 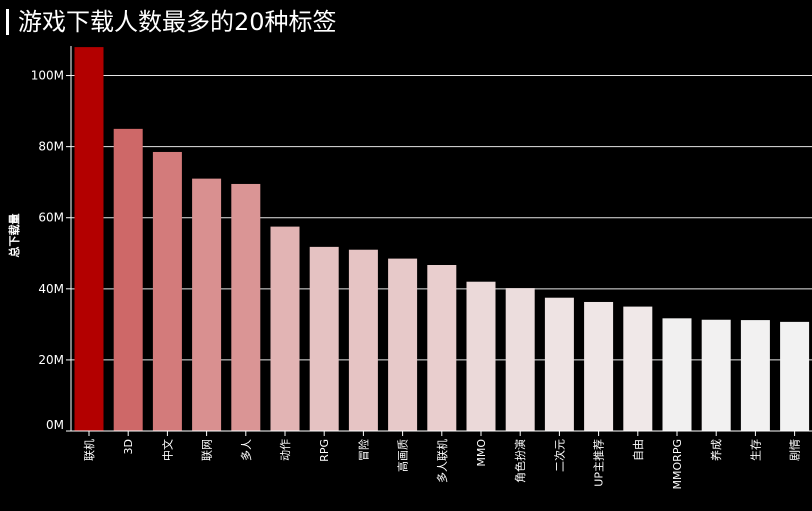 What do you see at coordinates (442, 461) in the screenshot?
I see `x-tick-label: 多人联机` at bounding box center [442, 461].